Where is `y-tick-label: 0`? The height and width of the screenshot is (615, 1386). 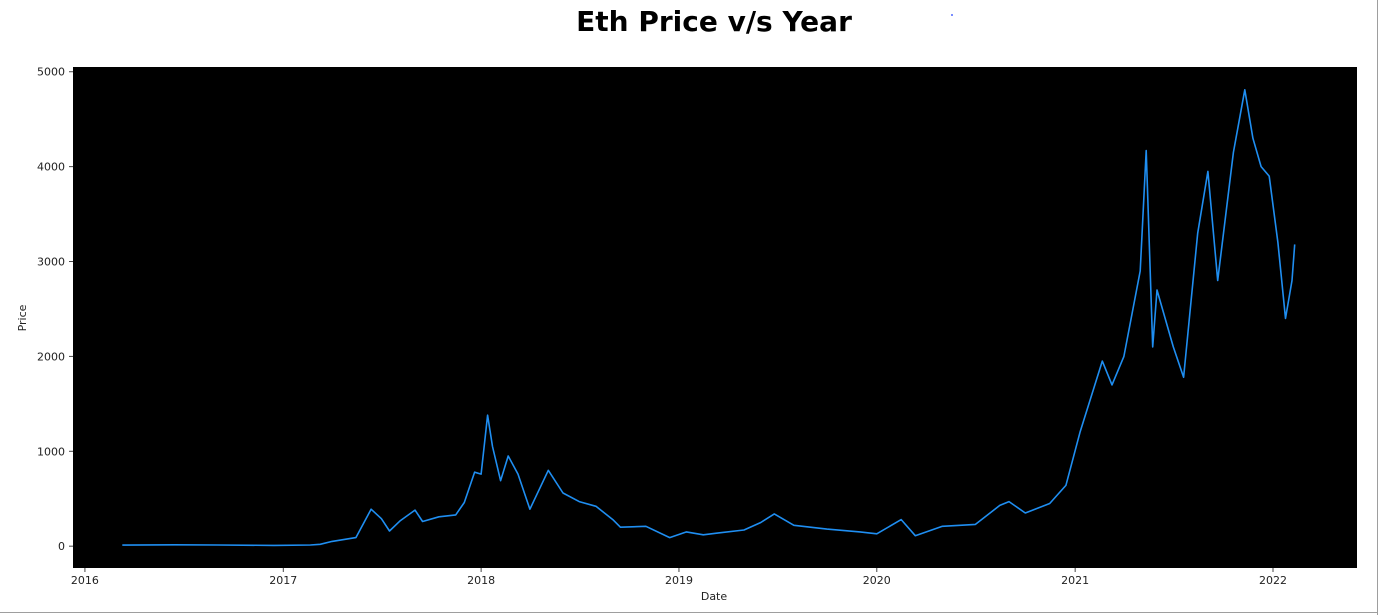 y-tick-label: 0 is located at coordinates (61, 546).